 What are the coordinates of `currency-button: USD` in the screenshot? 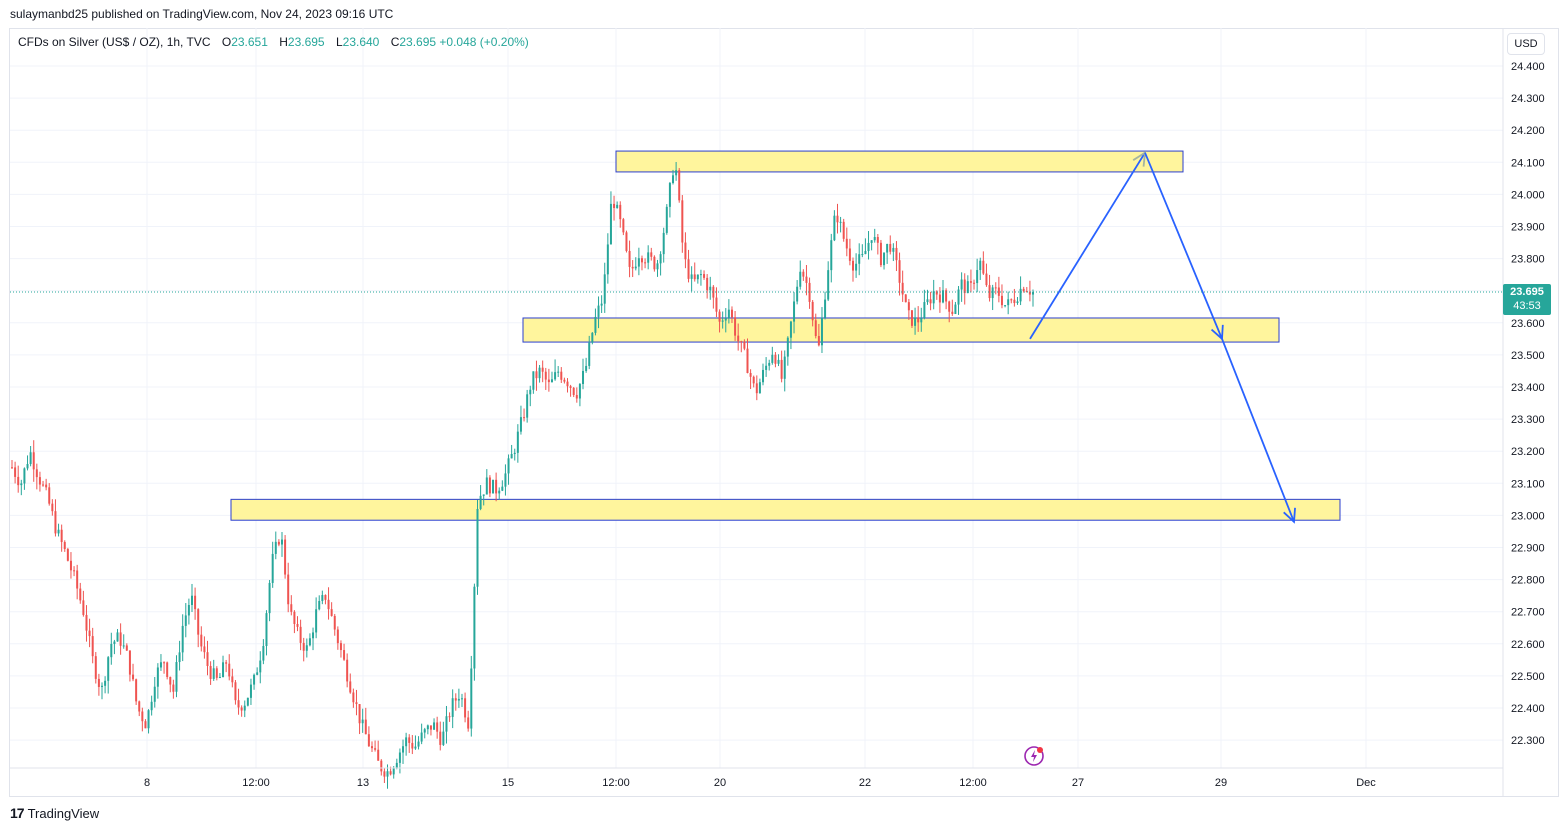 It's located at (1526, 44).